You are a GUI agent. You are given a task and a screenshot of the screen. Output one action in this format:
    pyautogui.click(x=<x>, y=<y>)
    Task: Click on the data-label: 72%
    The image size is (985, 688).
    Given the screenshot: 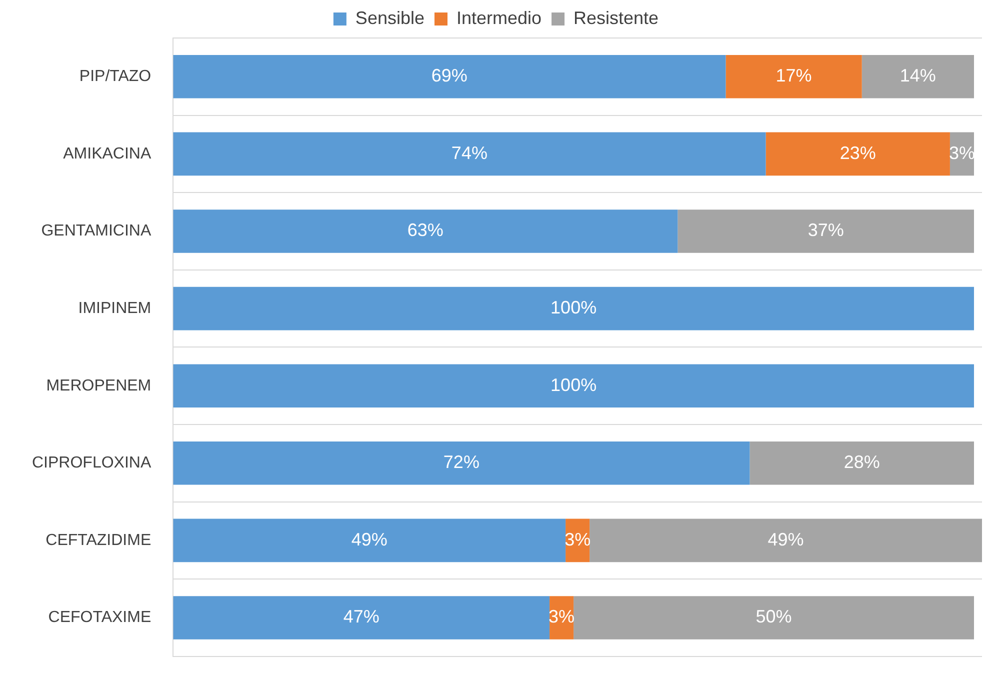 What is the action you would take?
    pyautogui.click(x=461, y=462)
    